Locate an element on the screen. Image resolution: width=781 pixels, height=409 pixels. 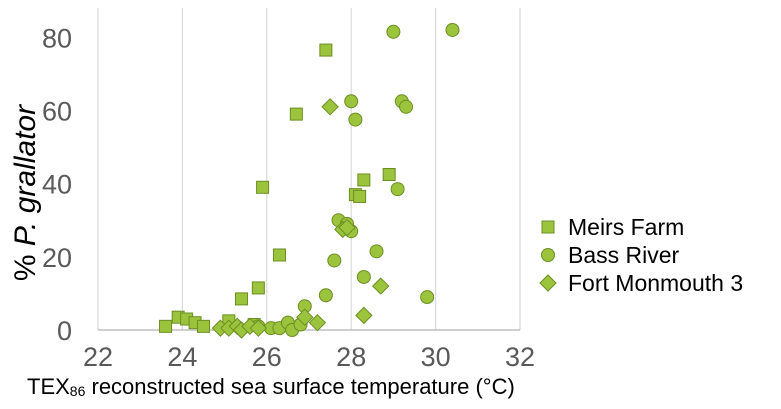
x-tick-label: 22 is located at coordinates (98, 357).